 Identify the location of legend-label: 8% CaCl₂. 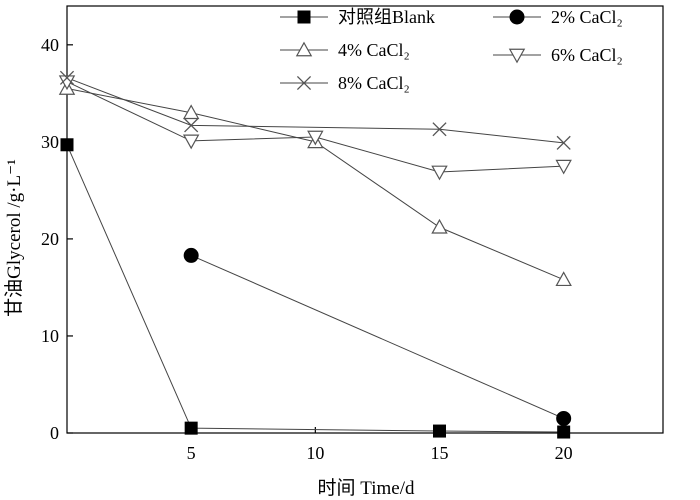
(374, 83).